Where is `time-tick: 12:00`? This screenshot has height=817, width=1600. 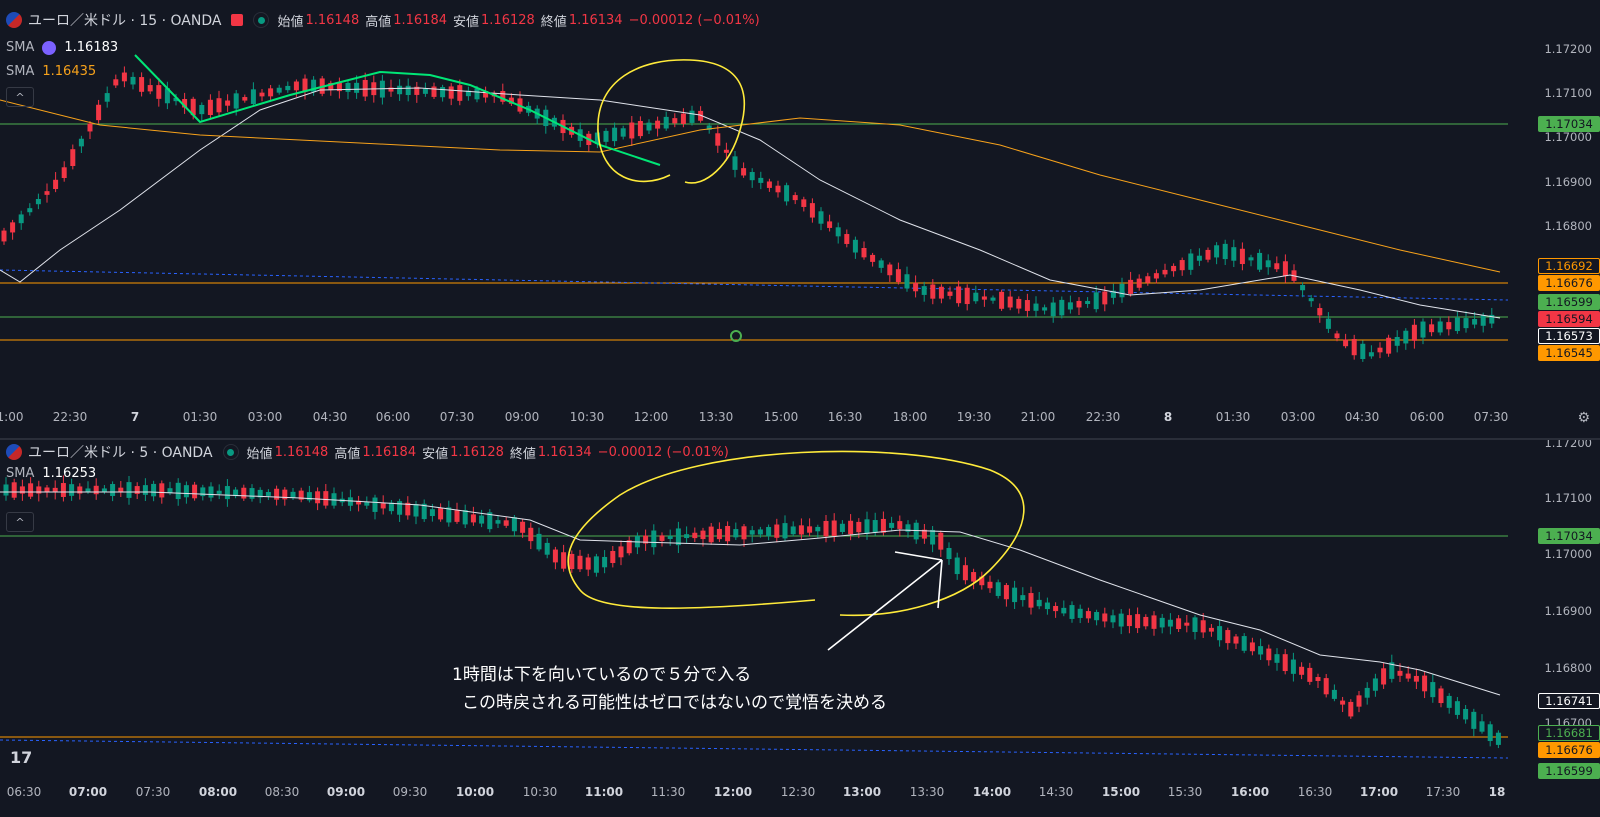 time-tick: 12:00 is located at coordinates (651, 417).